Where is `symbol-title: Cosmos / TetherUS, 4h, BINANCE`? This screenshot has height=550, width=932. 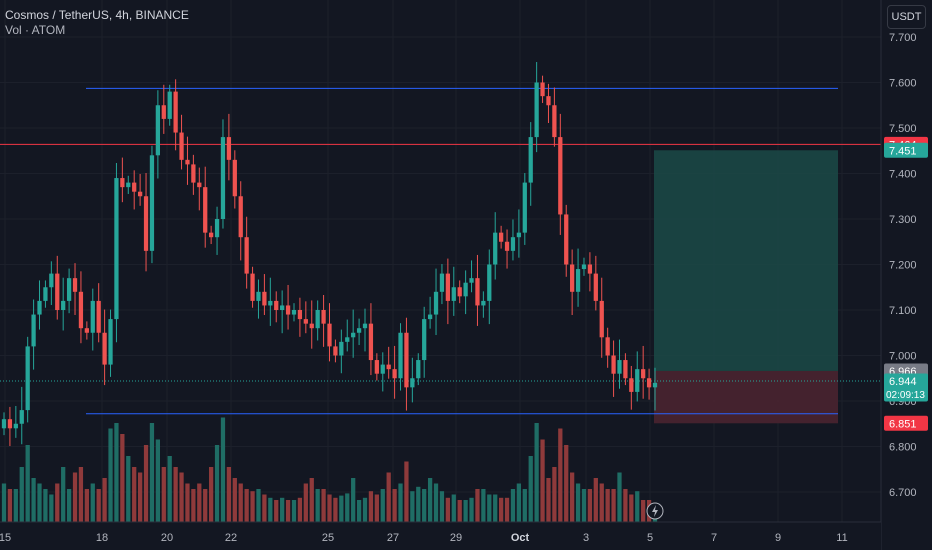 symbol-title: Cosmos / TetherUS, 4h, BINANCE is located at coordinates (97, 15).